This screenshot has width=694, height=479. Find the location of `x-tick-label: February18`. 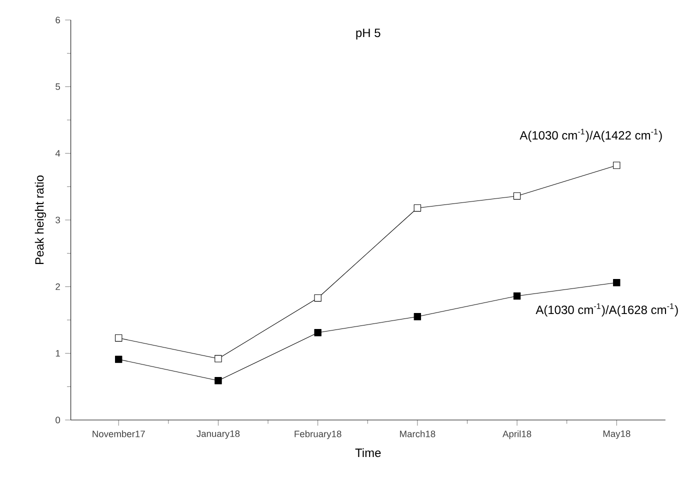

x-tick-label: February18 is located at coordinates (318, 435).